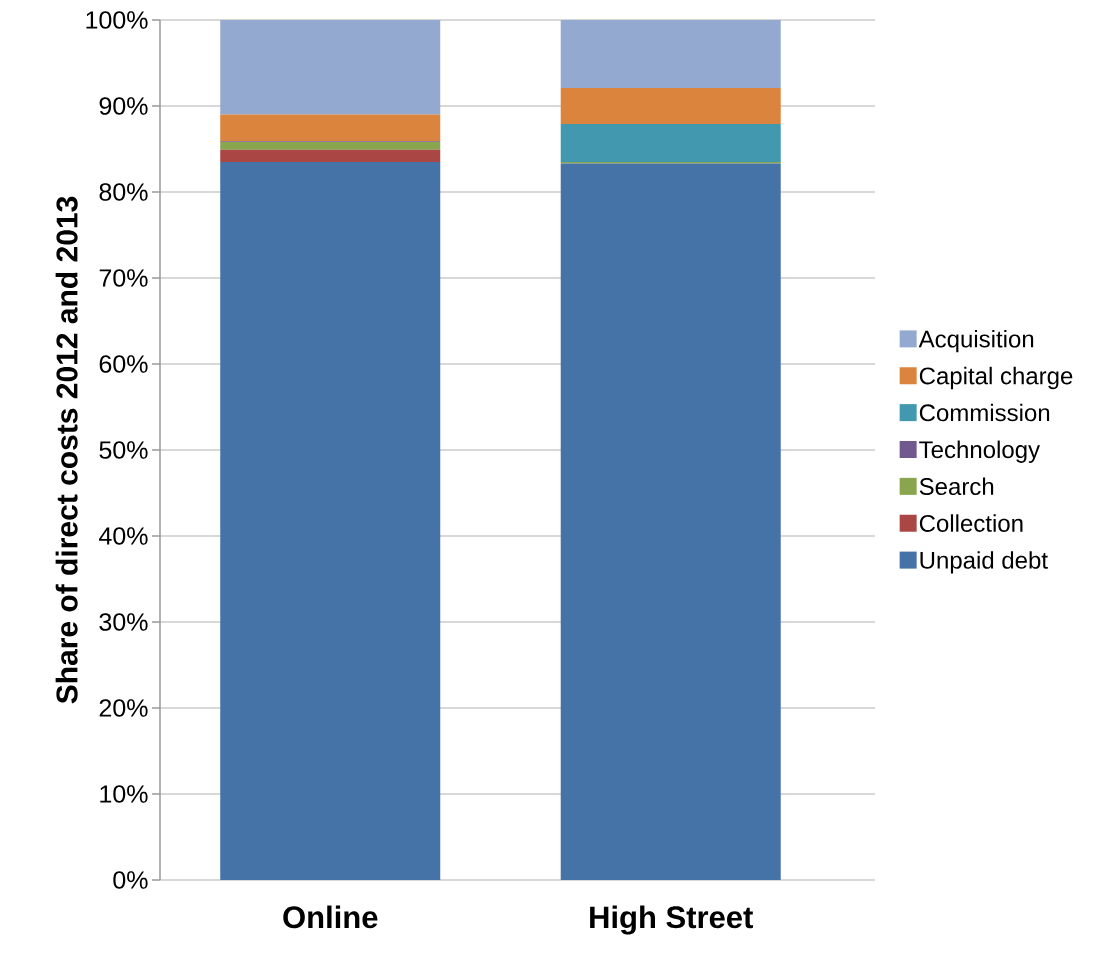 This screenshot has width=1105, height=956. I want to click on y-tick-label: 60%, so click(123, 364).